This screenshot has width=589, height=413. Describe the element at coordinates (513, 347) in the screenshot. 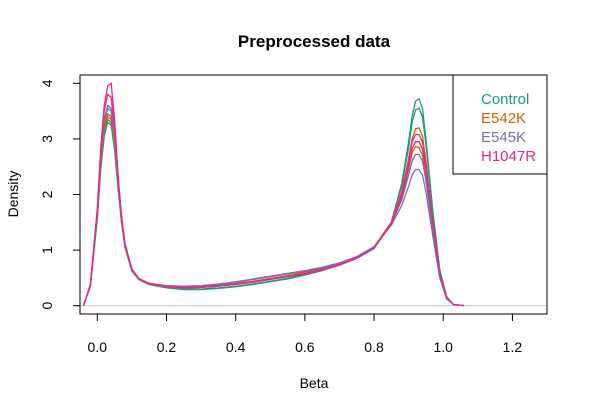

I see `x-tick-label: 1.2` at that location.